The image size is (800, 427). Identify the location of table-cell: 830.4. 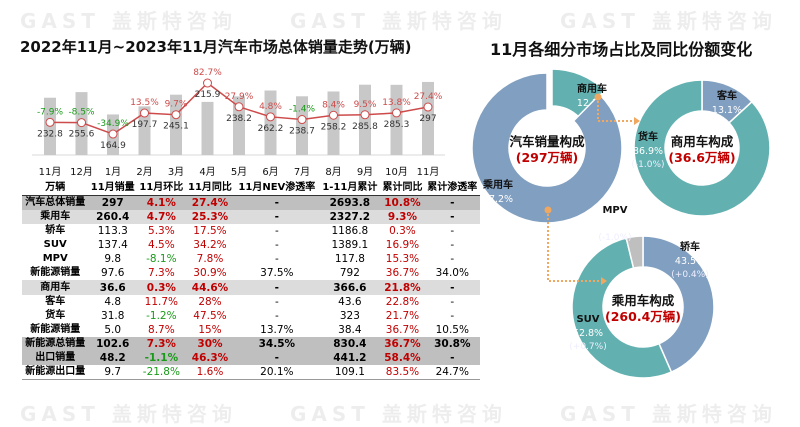
(350, 343).